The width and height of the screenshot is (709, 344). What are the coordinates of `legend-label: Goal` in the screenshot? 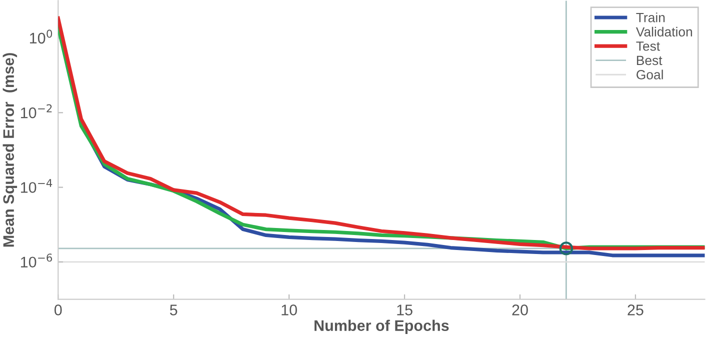 It's located at (649, 75).